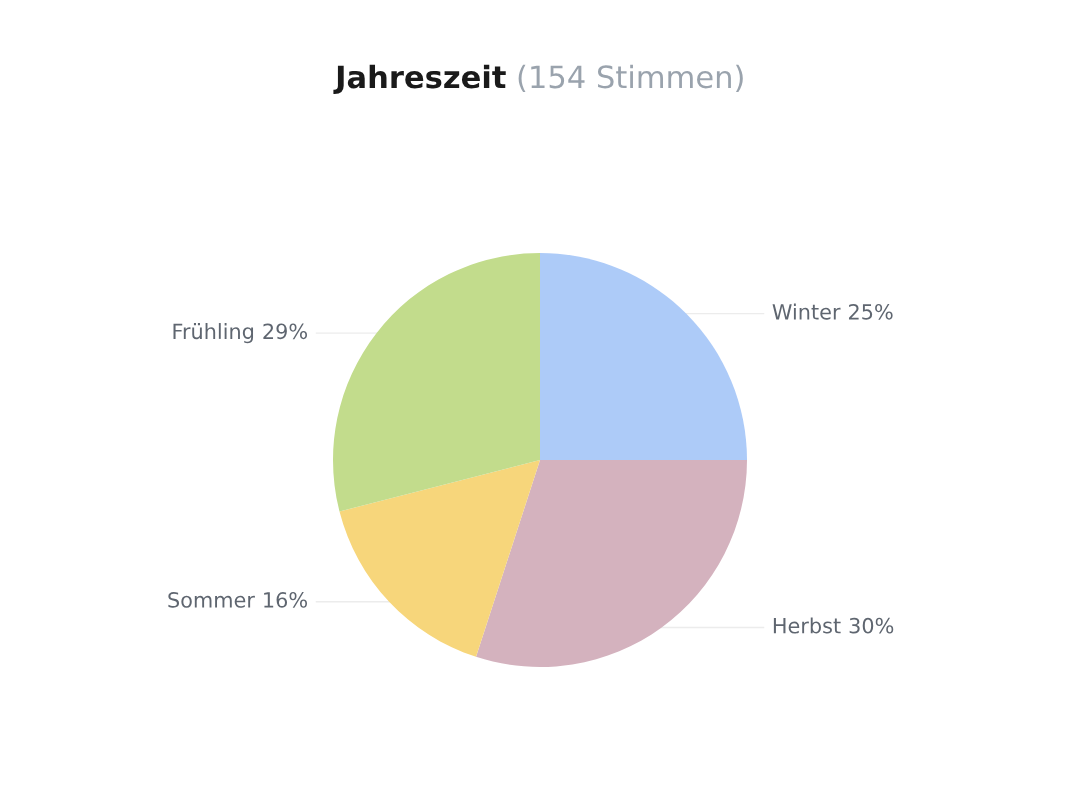  I want to click on data-label: 29%, so click(285, 331).